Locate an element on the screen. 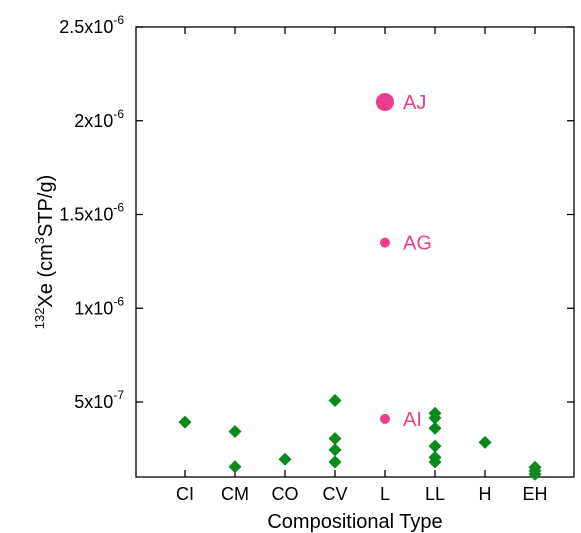  y-axis-title-part2: STP/g) is located at coordinates (46, 206).